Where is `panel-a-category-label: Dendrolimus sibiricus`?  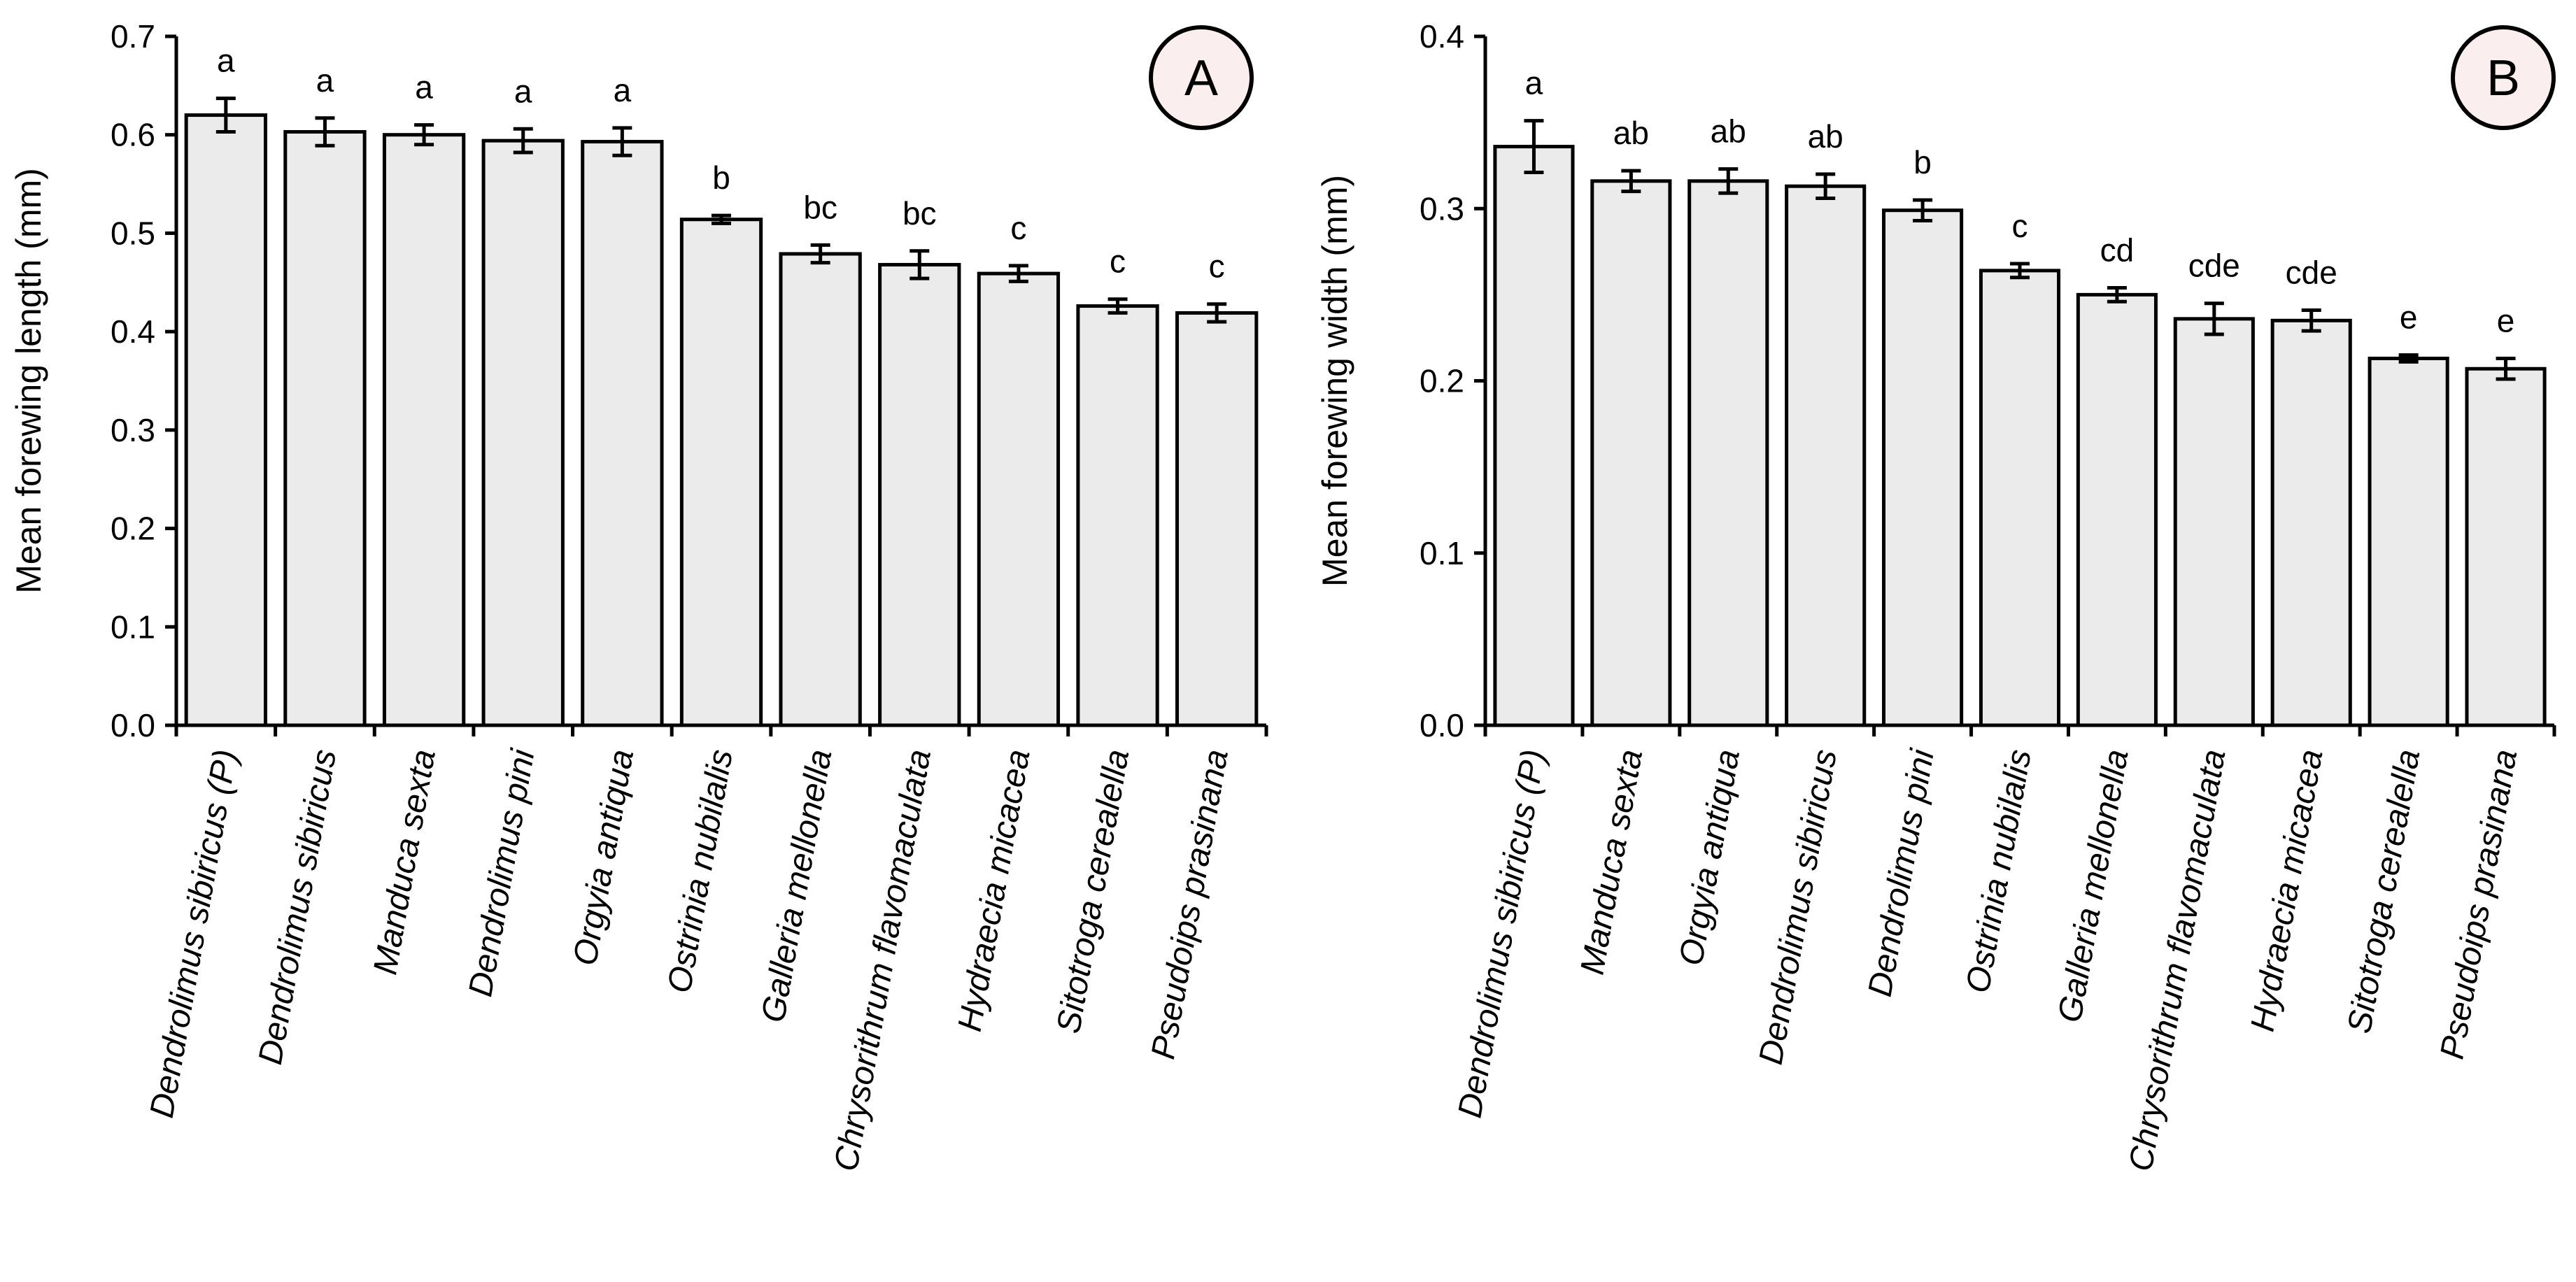
panel-a-category-label: Dendrolimus sibiricus is located at coordinates (298, 907).